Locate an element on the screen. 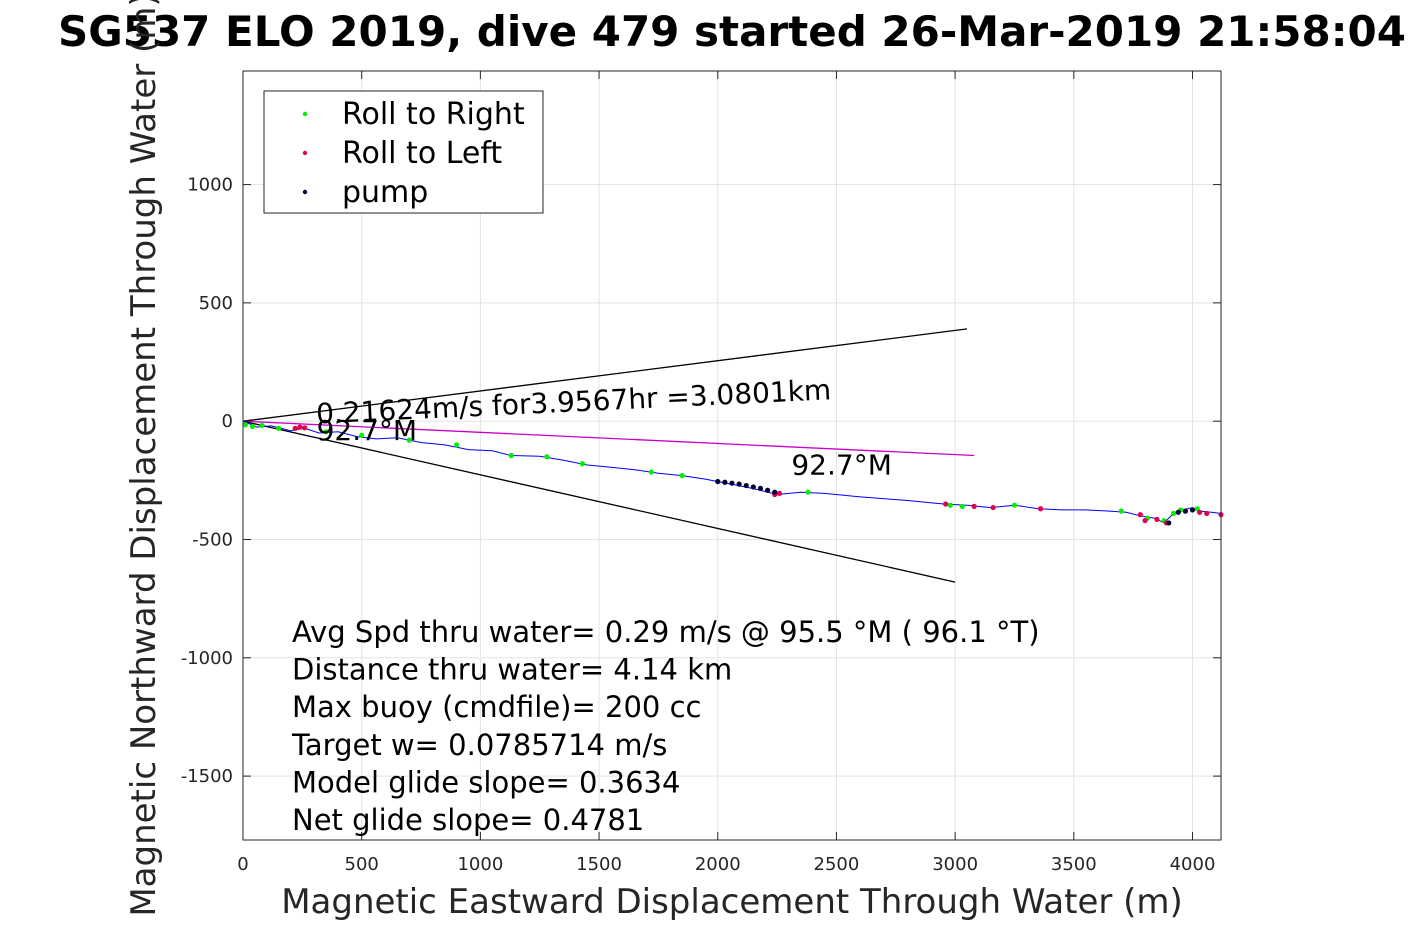  y-tick-label: -1500 is located at coordinates (207, 776).